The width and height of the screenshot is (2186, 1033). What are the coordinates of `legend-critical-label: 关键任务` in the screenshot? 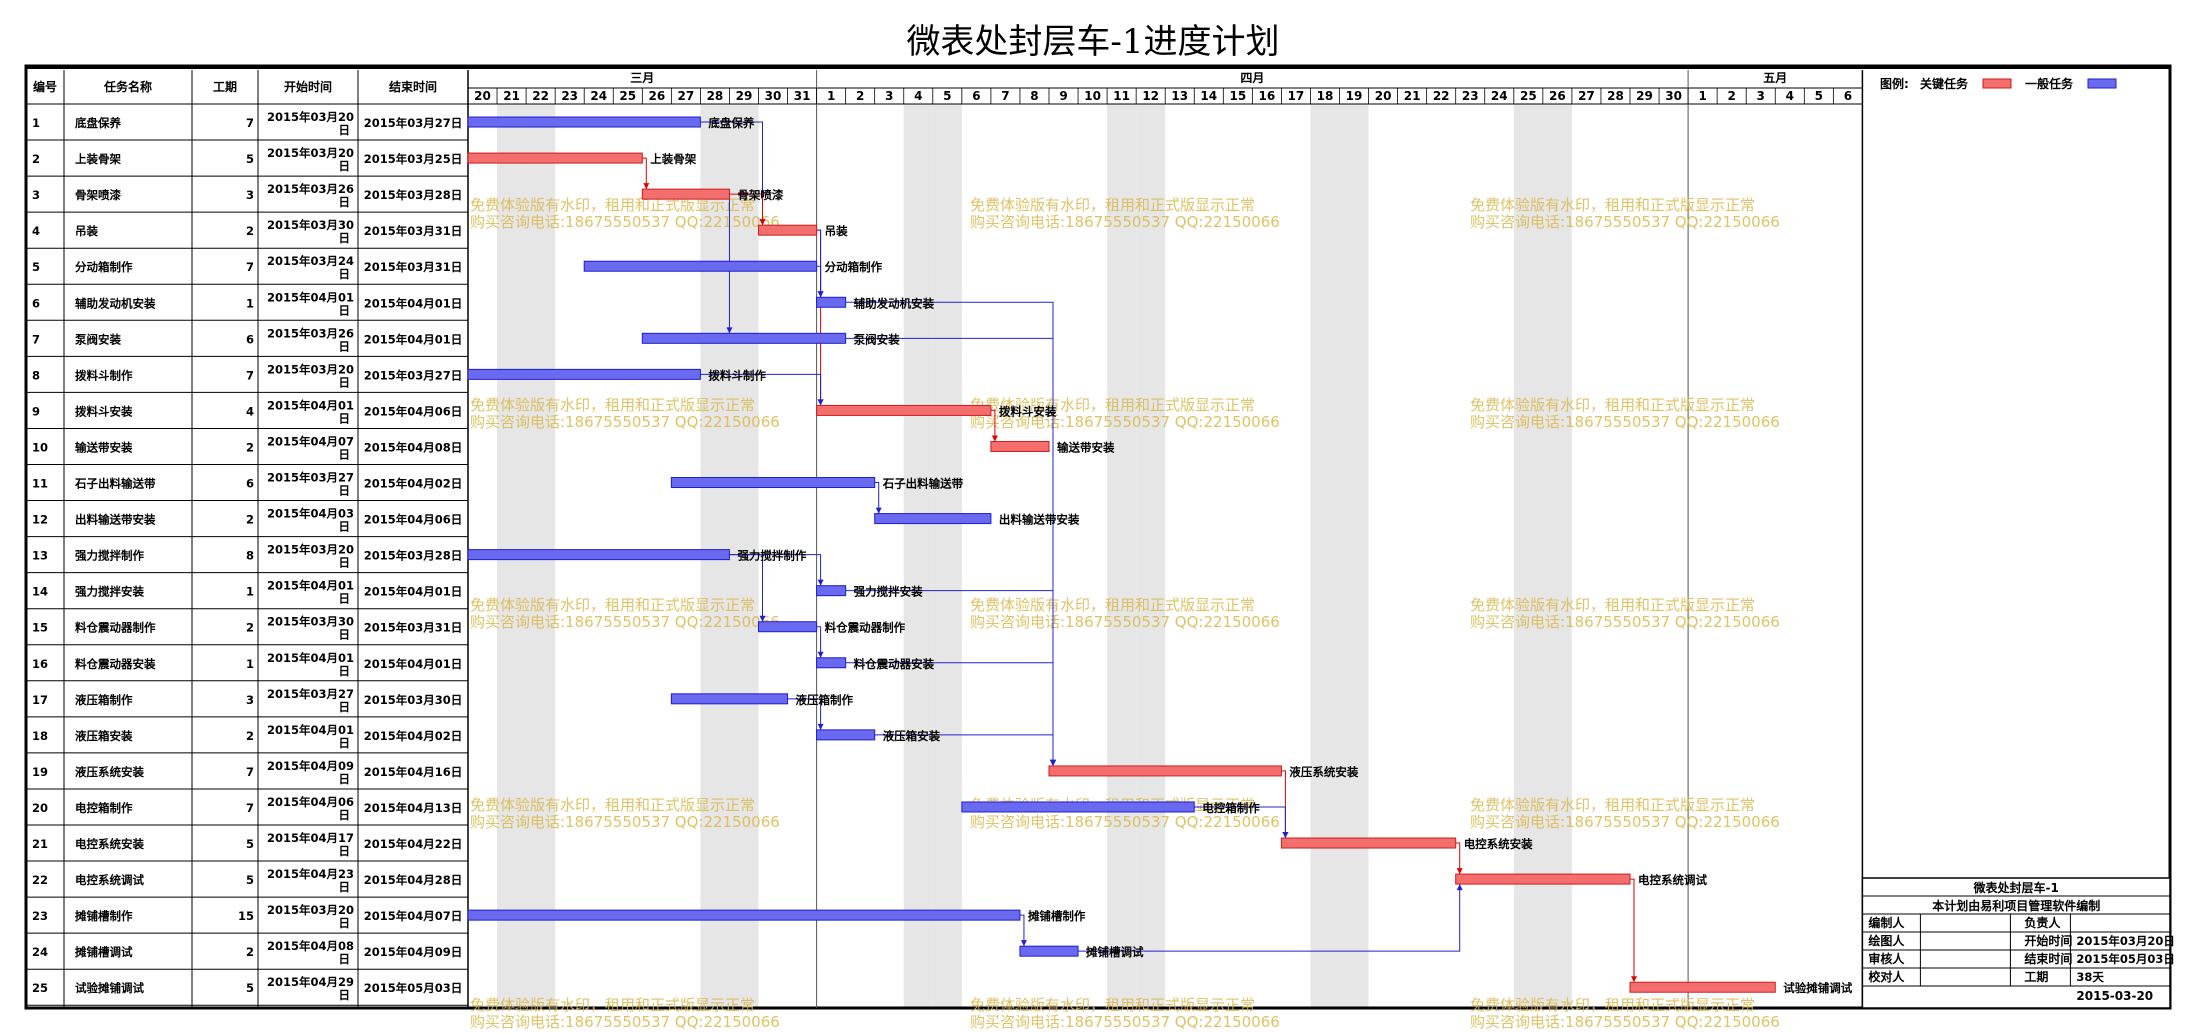 It's located at (1944, 83).